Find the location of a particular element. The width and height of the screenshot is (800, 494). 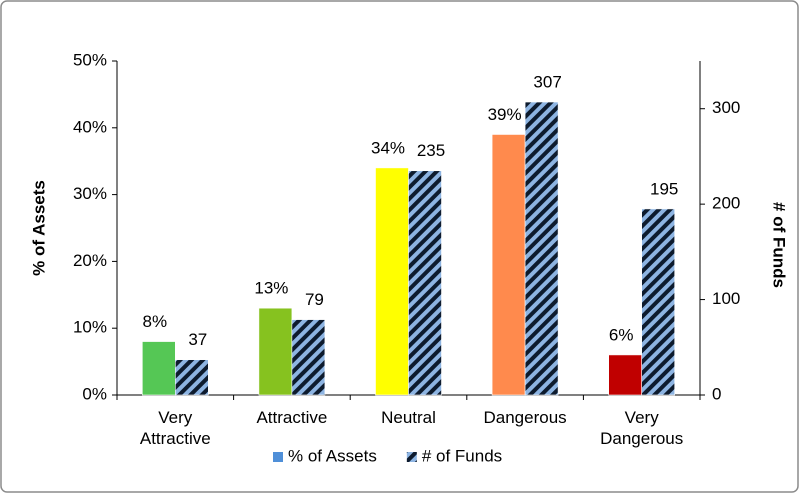

y2-axis-title: # of Funds is located at coordinates (779, 245).